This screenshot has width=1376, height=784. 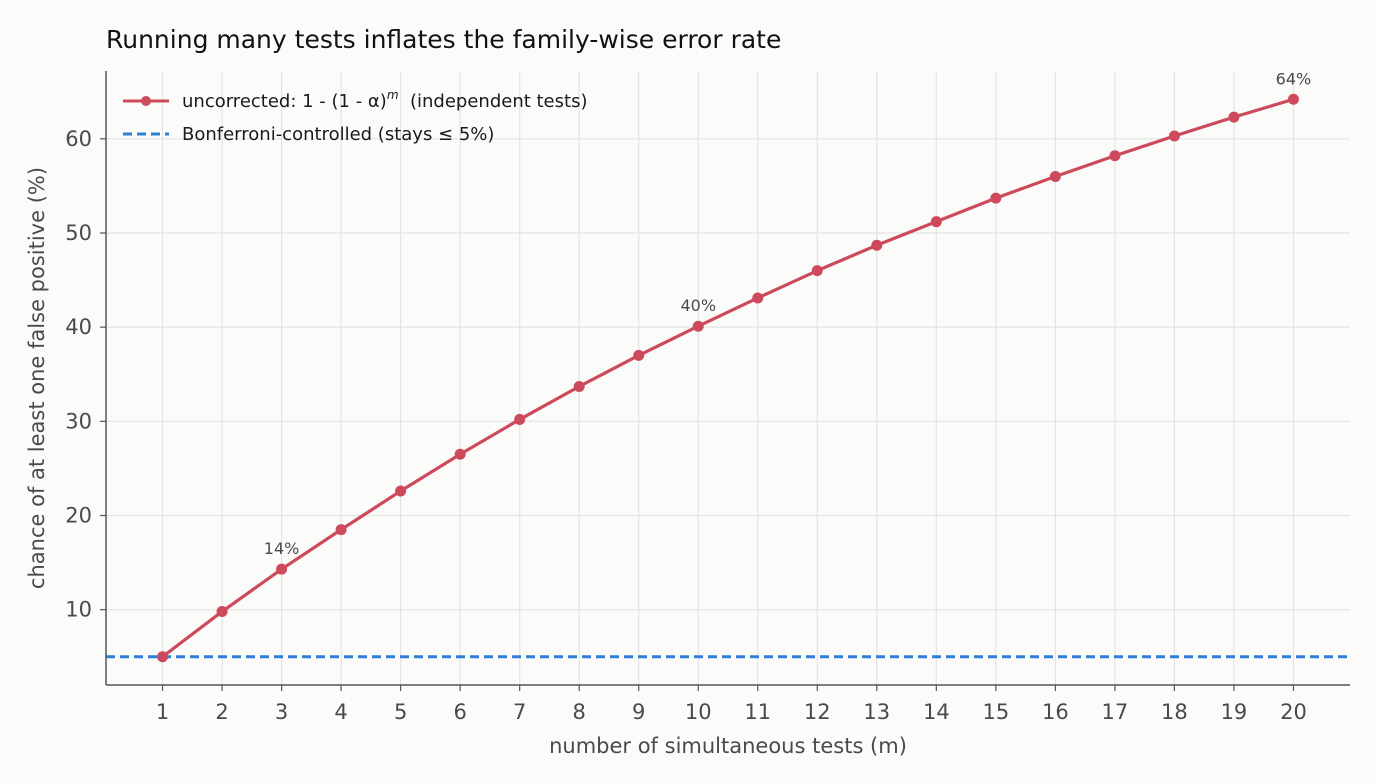 I want to click on x-tick-label: 16, so click(x=1055, y=712).